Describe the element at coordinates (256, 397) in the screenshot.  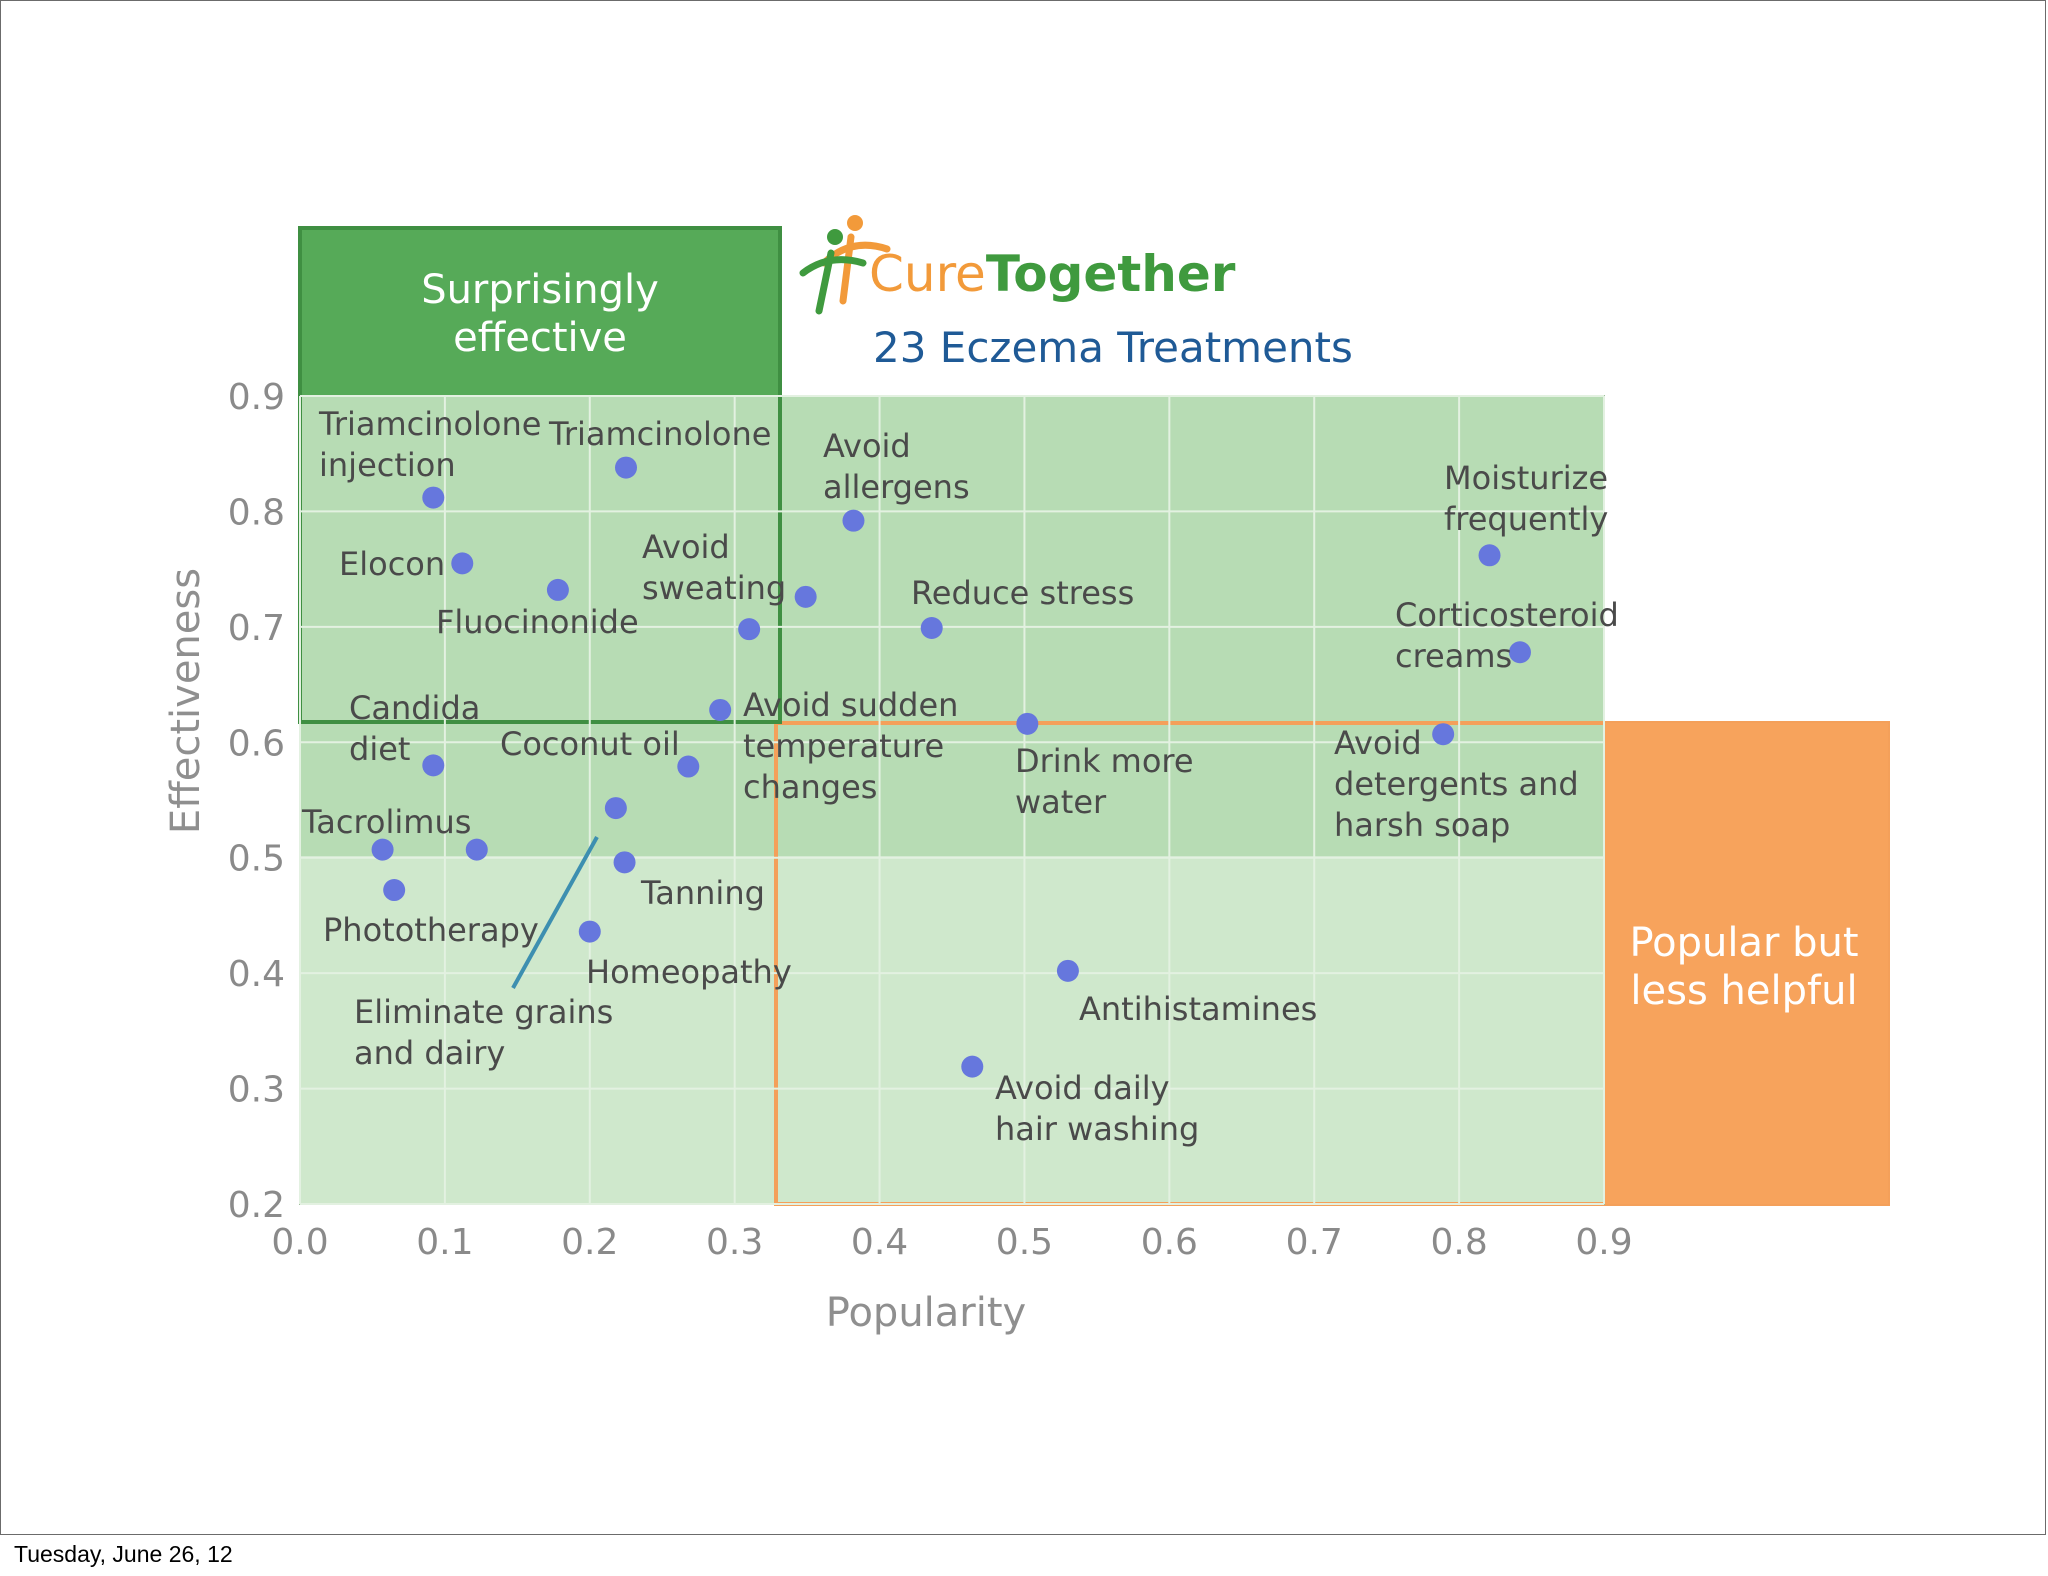
I see `y-tick-label: 0.9` at that location.